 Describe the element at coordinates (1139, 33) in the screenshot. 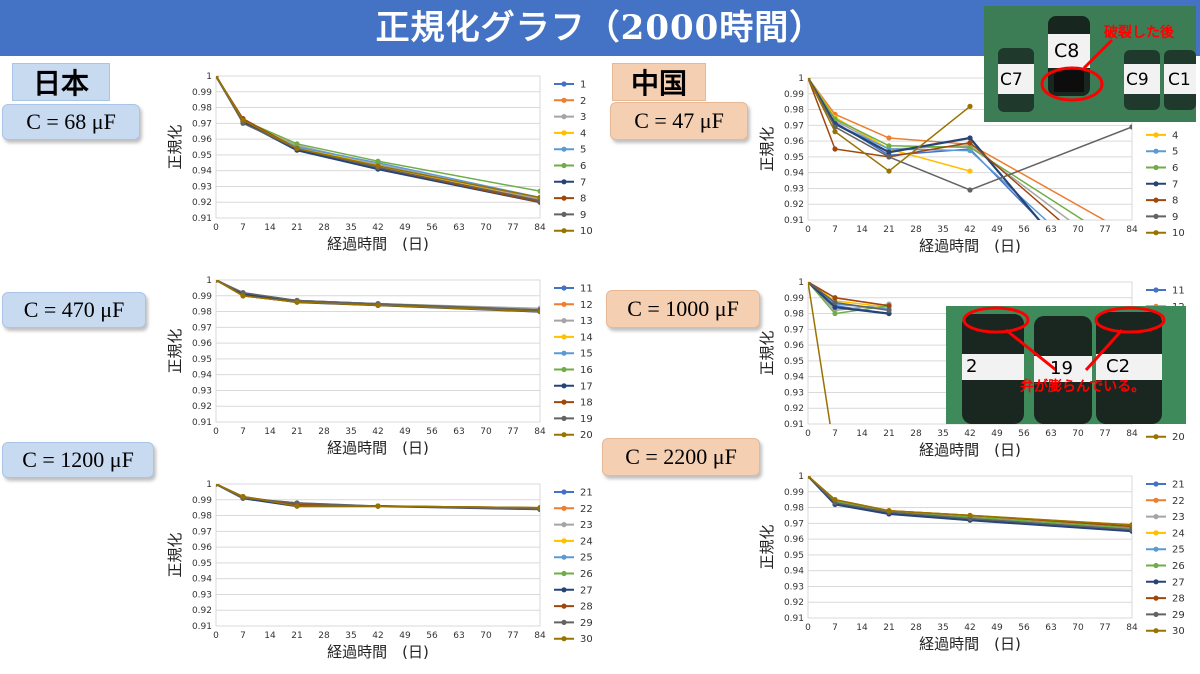

I see `annotation-ruptured: 破裂した後` at that location.